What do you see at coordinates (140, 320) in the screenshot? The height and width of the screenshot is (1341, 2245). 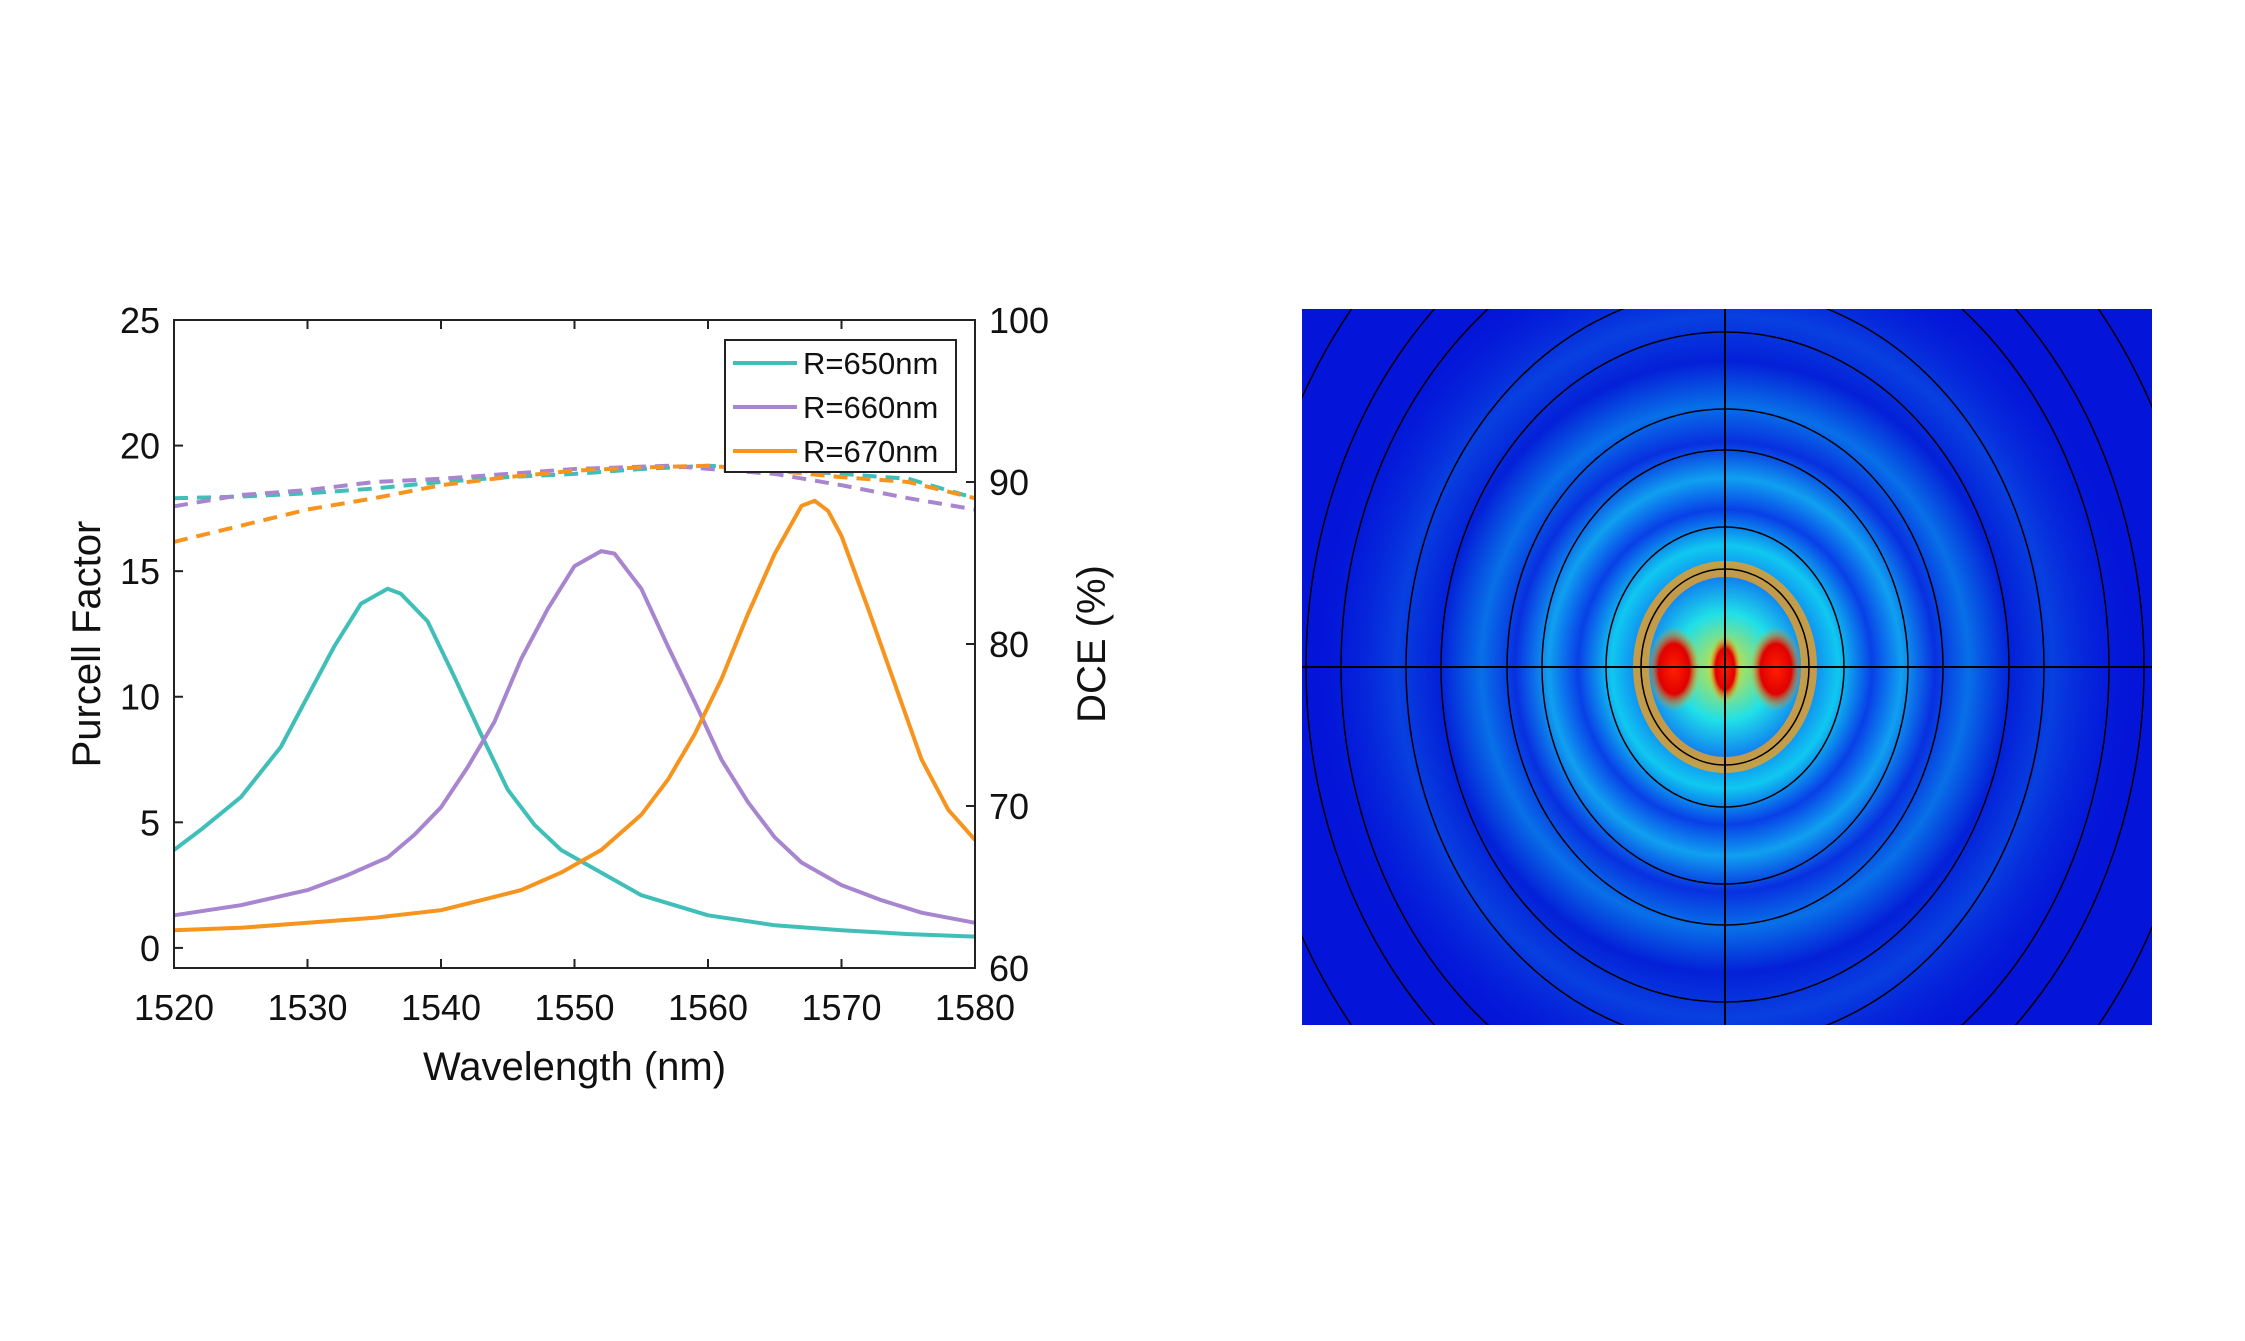 I see `y-tick-label: 25` at bounding box center [140, 320].